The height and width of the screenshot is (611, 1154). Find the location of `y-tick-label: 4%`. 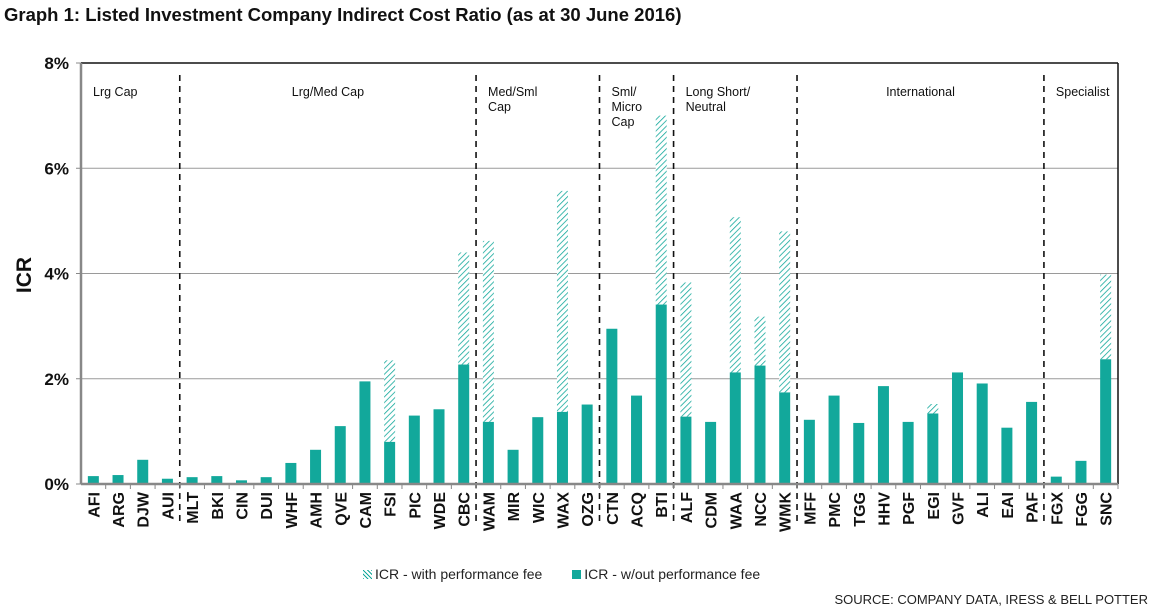

y-tick-label: 4% is located at coordinates (56, 274).